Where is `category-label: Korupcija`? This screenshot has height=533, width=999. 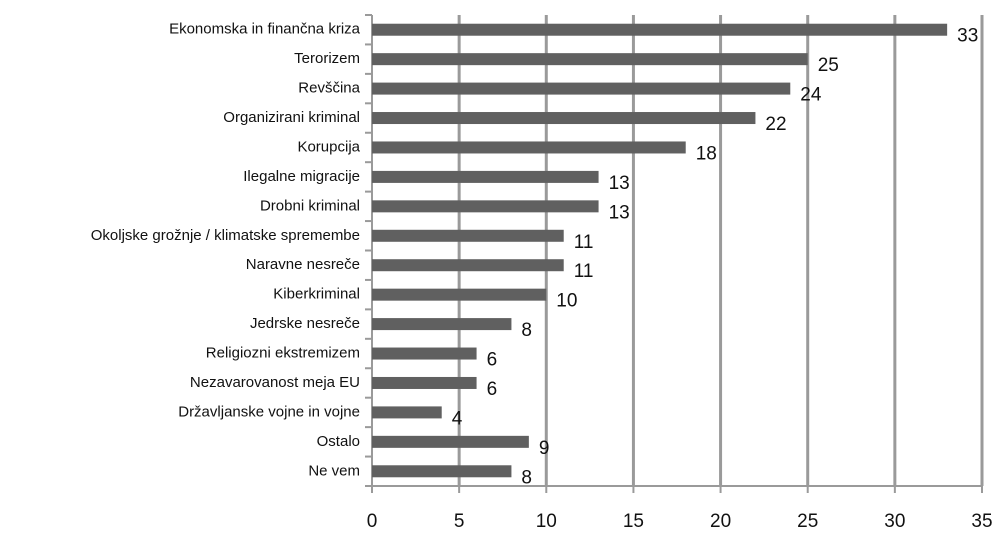
category-label: Korupcija is located at coordinates (328, 146).